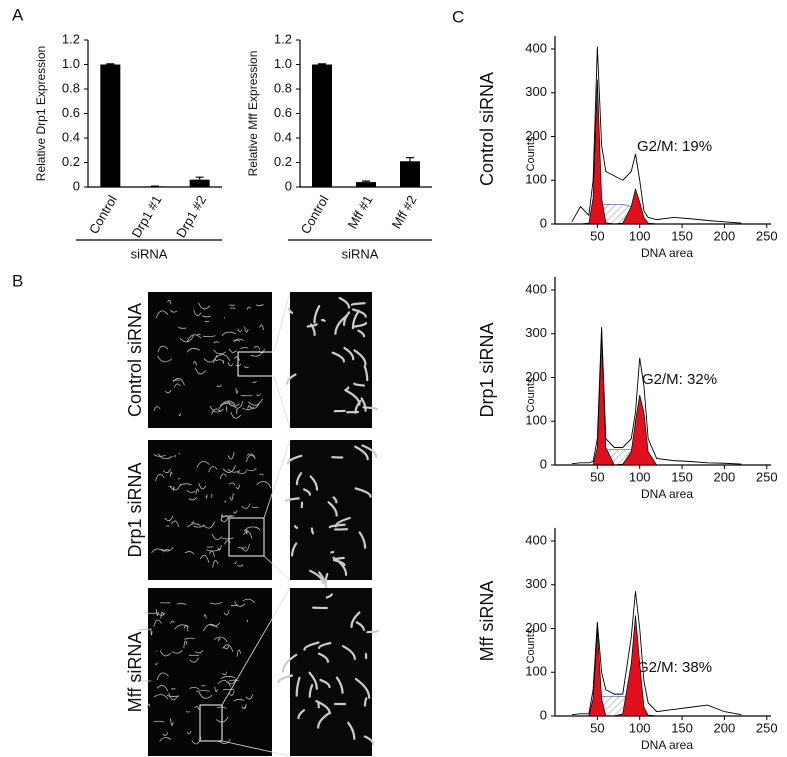  Describe the element at coordinates (667, 253) in the screenshot. I see `x-axis-label: DNA area` at that location.